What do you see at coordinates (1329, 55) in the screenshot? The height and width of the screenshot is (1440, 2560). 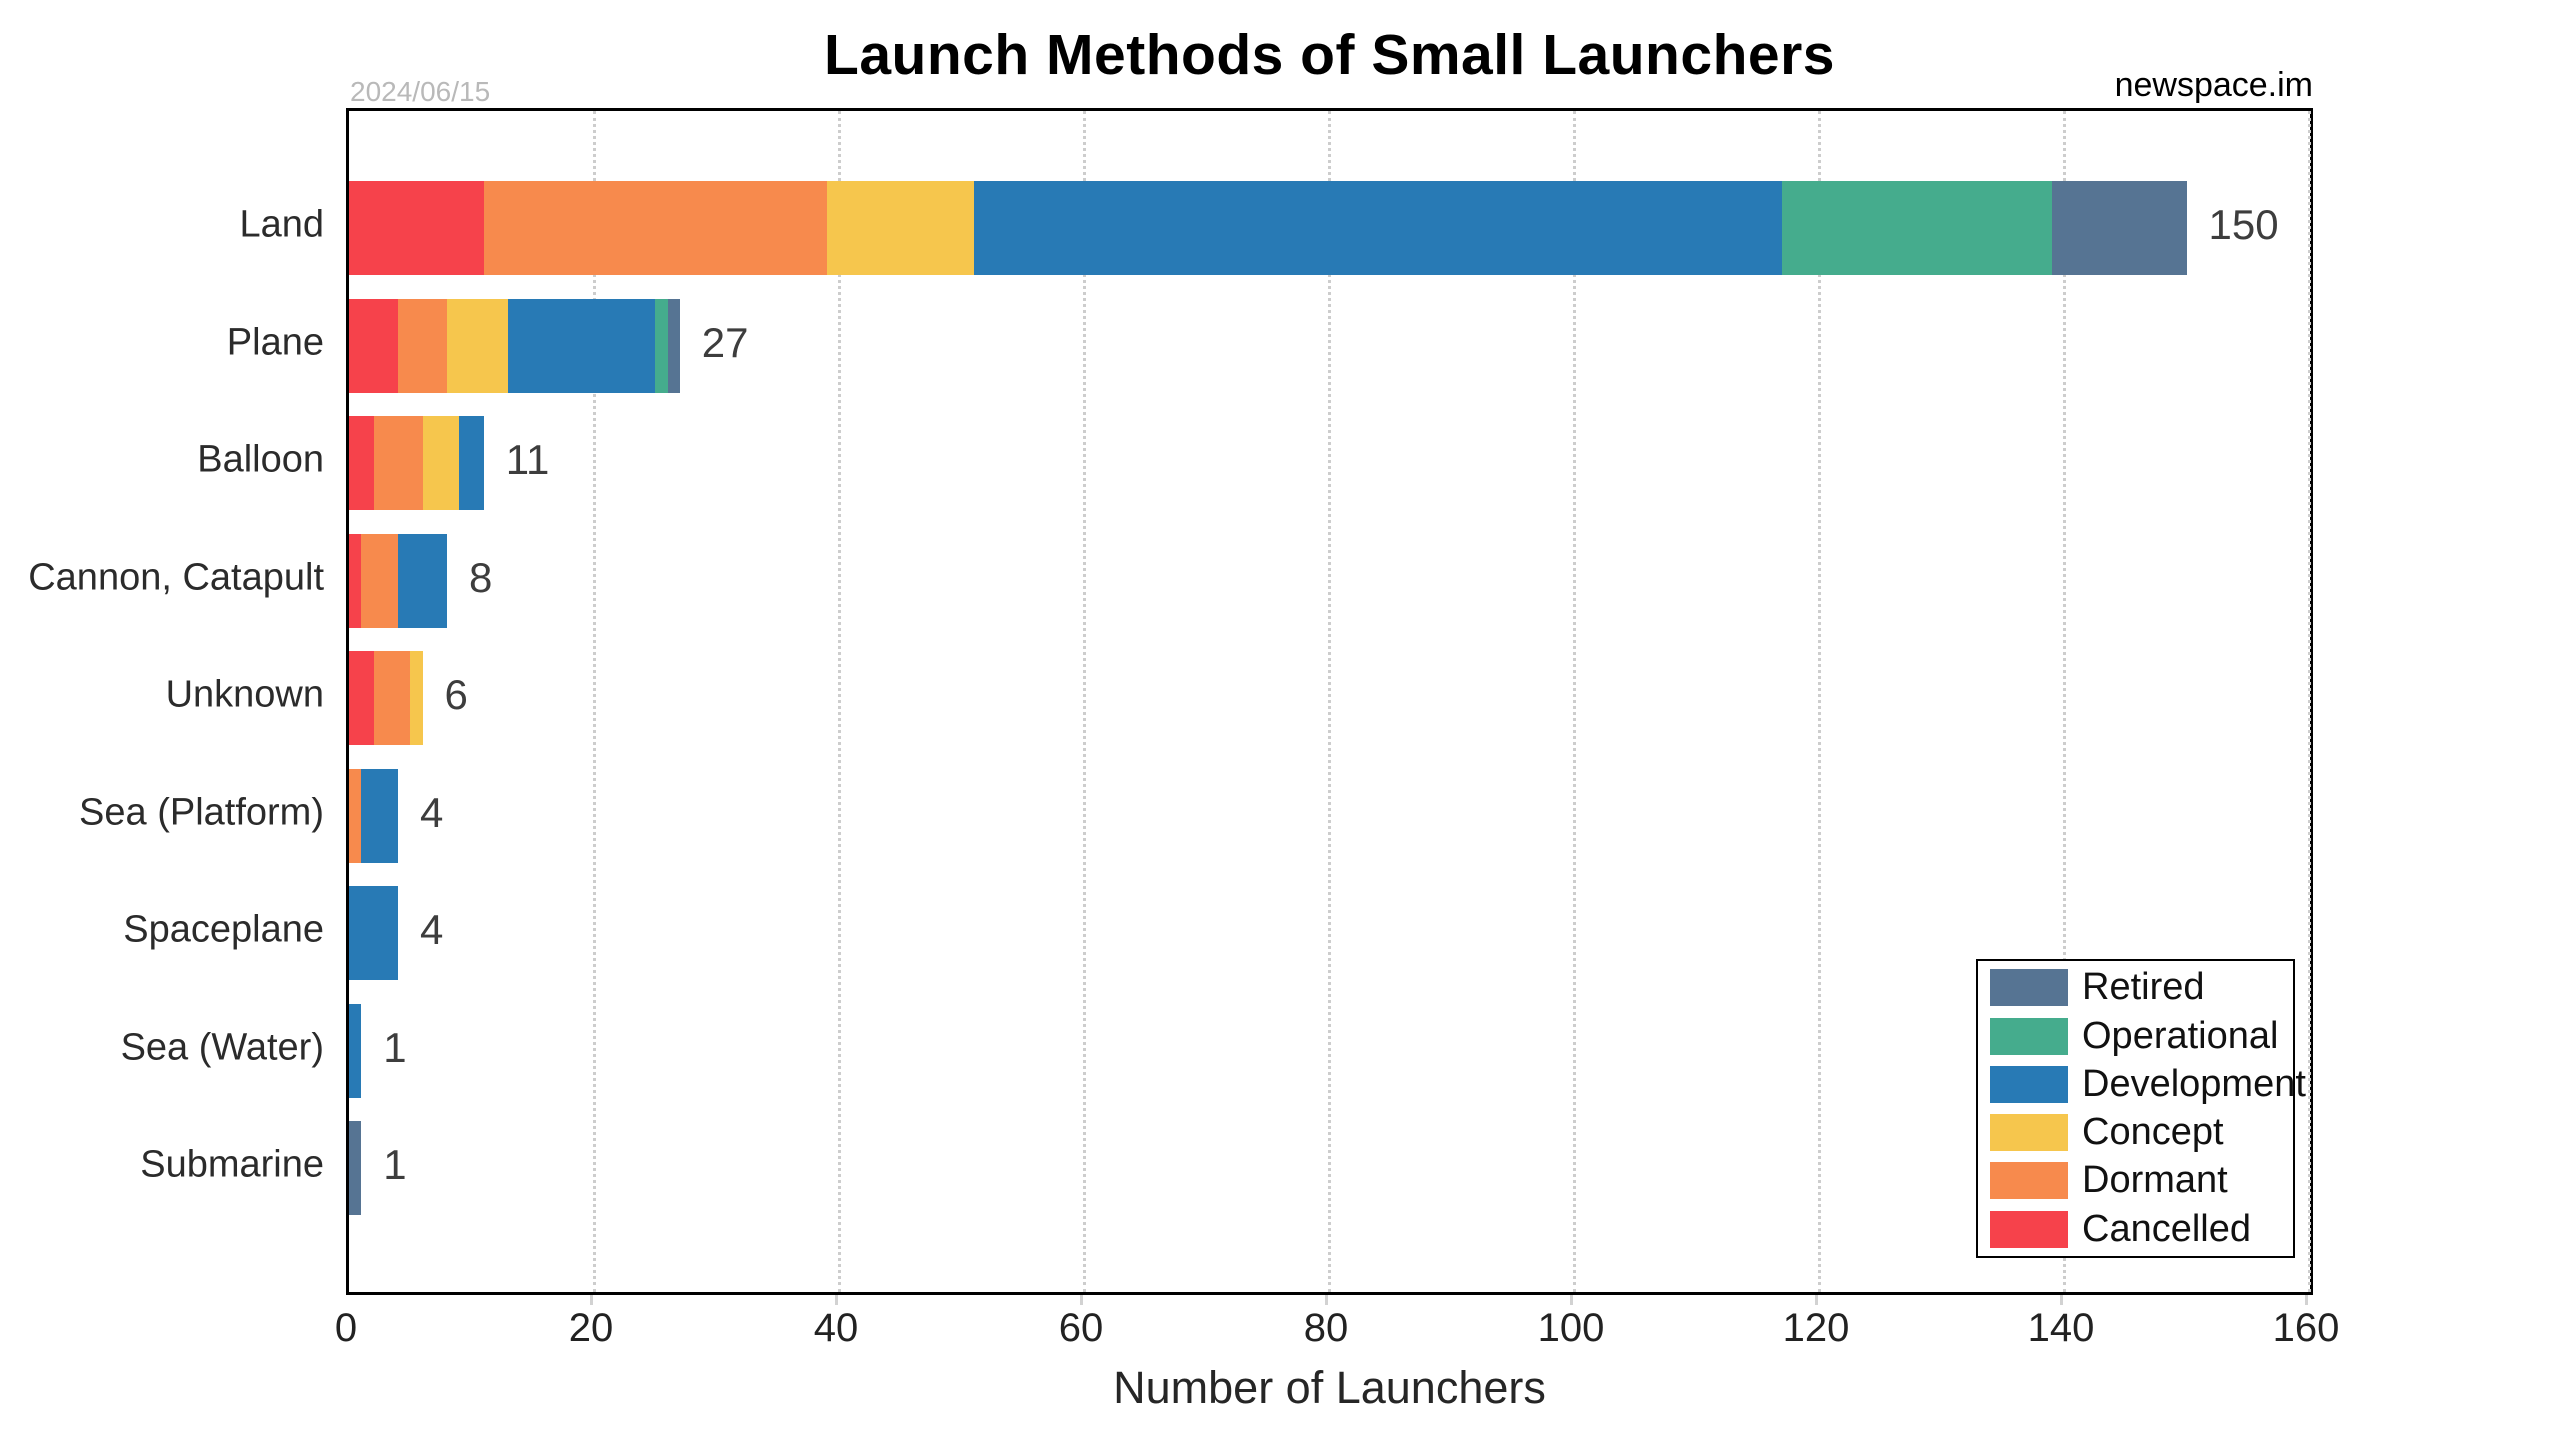 I see `chart-title: Launch Methods of Small Launchers` at bounding box center [1329, 55].